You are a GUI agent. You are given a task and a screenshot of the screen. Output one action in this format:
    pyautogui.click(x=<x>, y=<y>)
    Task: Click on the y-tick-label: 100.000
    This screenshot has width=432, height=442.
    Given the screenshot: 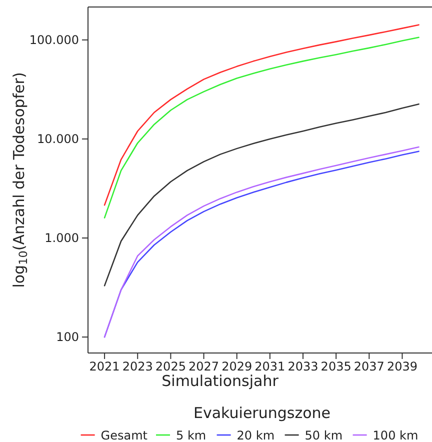 What is the action you would take?
    pyautogui.click(x=54, y=39)
    